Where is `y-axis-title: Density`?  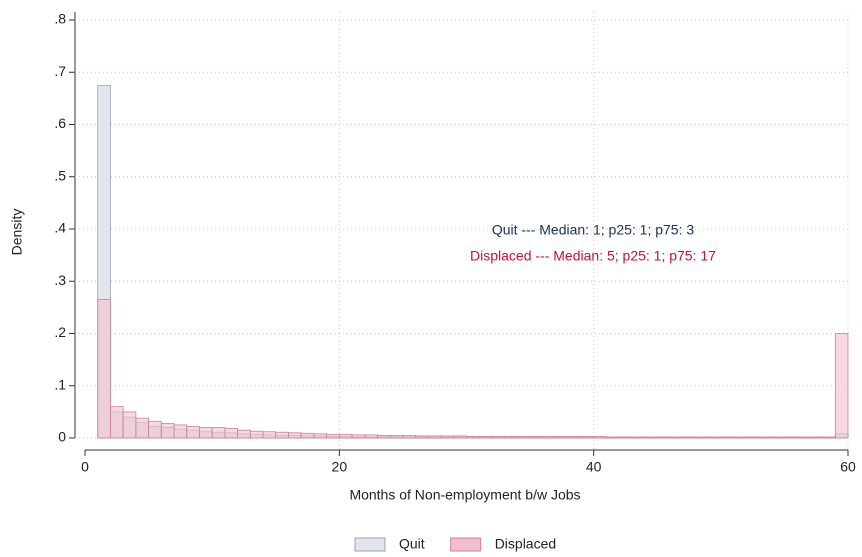
y-axis-title: Density is located at coordinates (17, 232).